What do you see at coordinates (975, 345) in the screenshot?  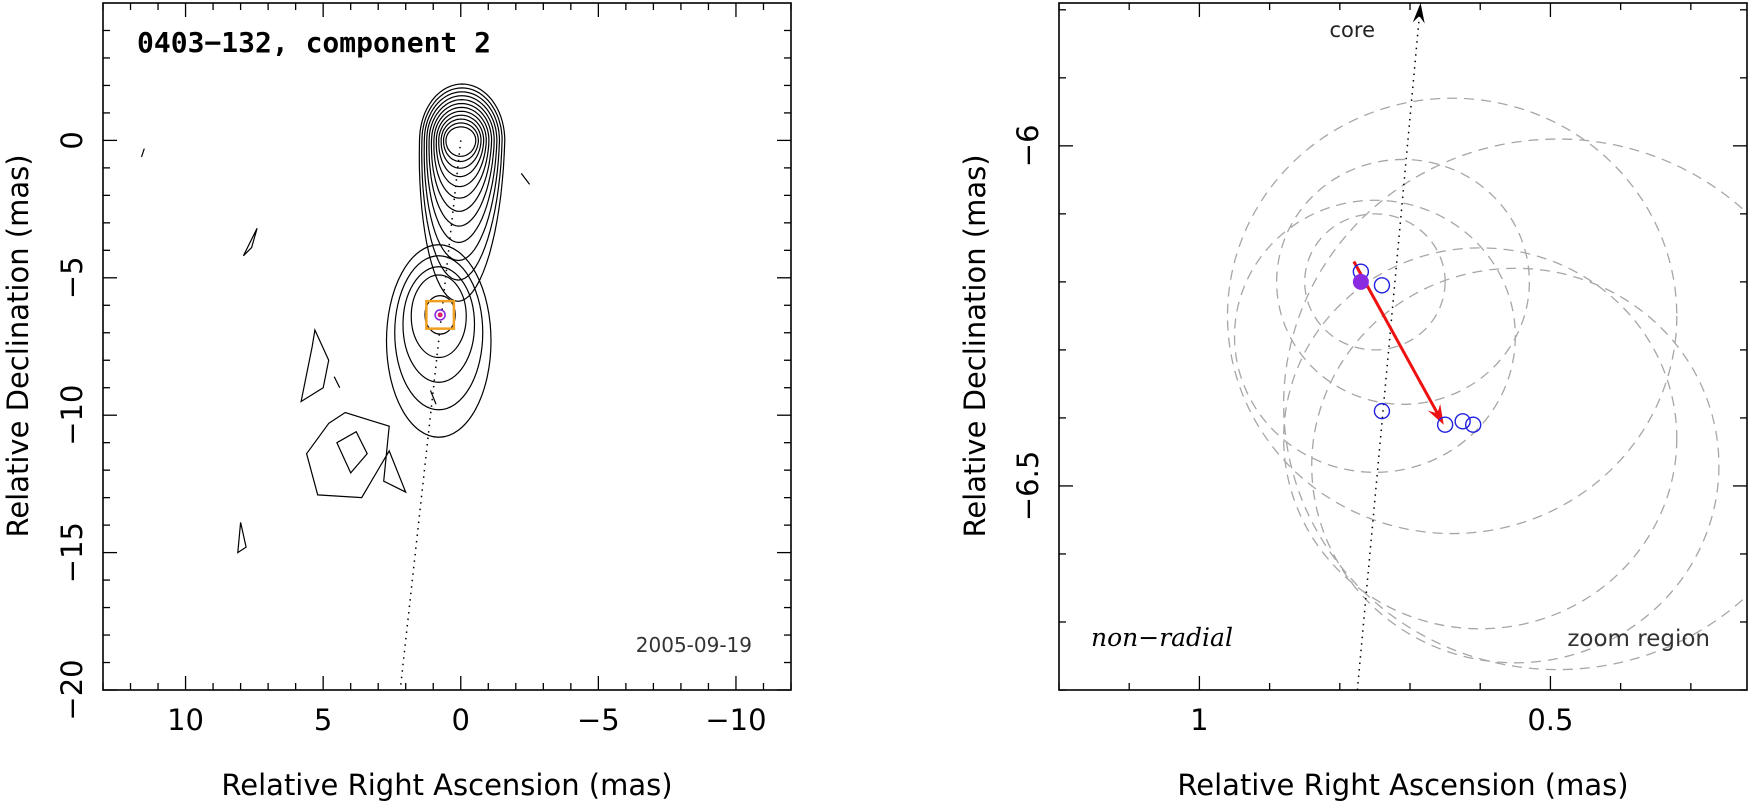 I see `right-y-axis-label: Relative Declination (mas)` at bounding box center [975, 345].